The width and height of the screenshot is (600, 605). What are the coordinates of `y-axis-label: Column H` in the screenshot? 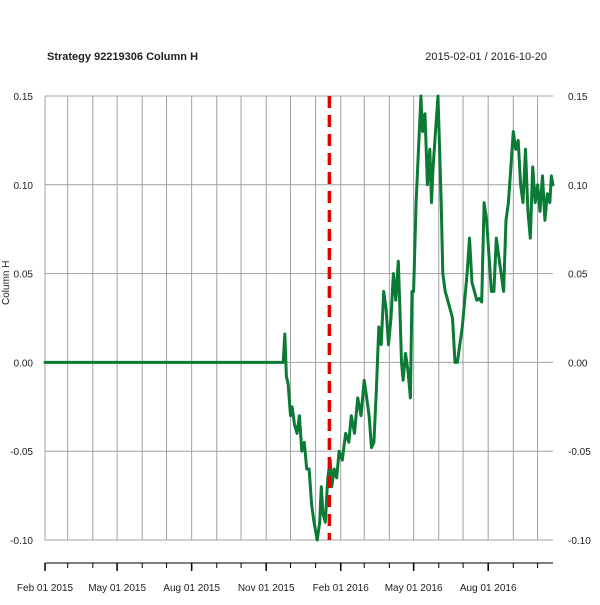 It's located at (6, 282).